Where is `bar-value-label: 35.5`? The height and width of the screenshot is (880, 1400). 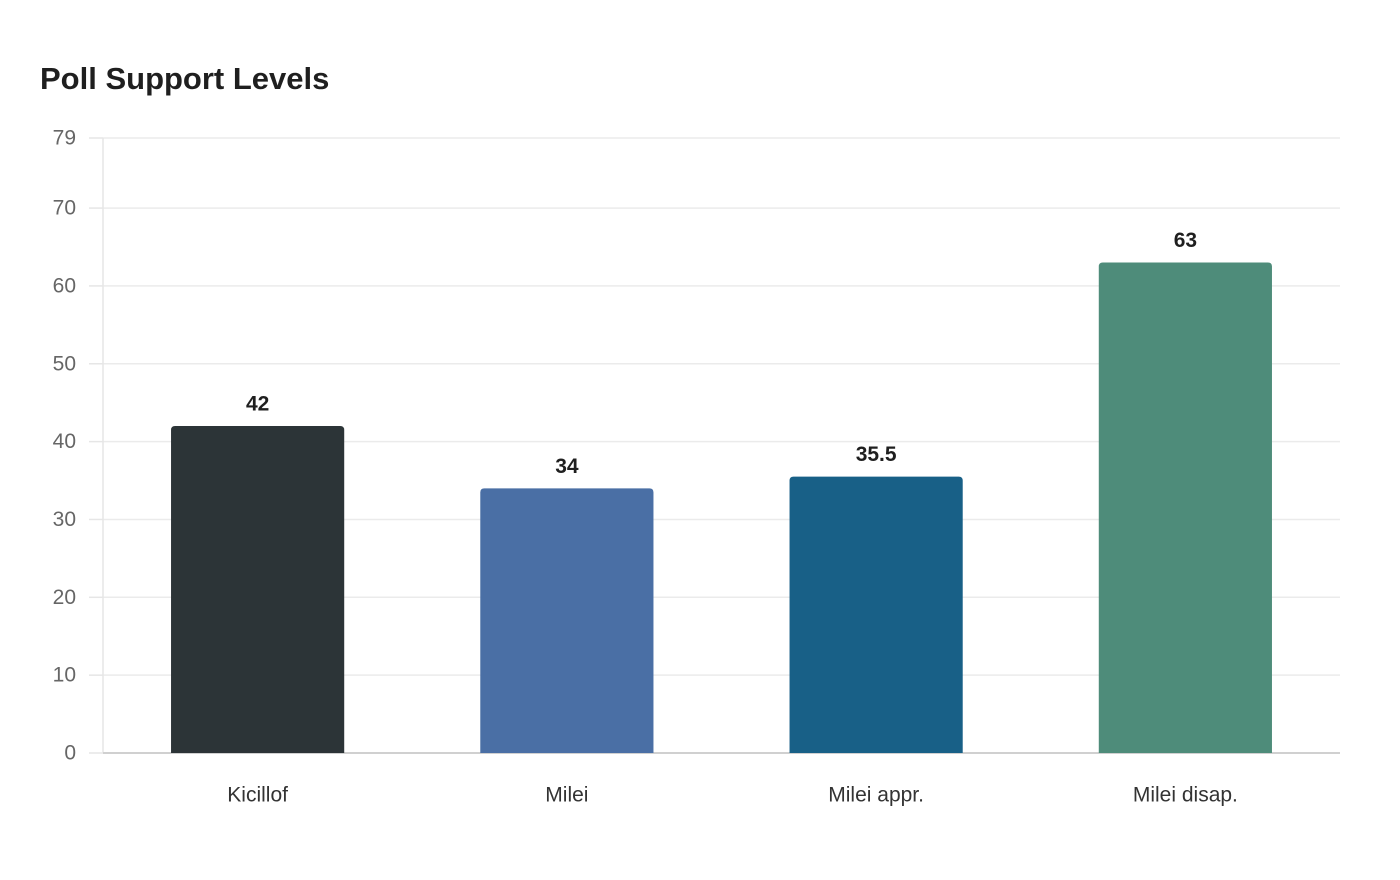 bar-value-label: 35.5 is located at coordinates (876, 454).